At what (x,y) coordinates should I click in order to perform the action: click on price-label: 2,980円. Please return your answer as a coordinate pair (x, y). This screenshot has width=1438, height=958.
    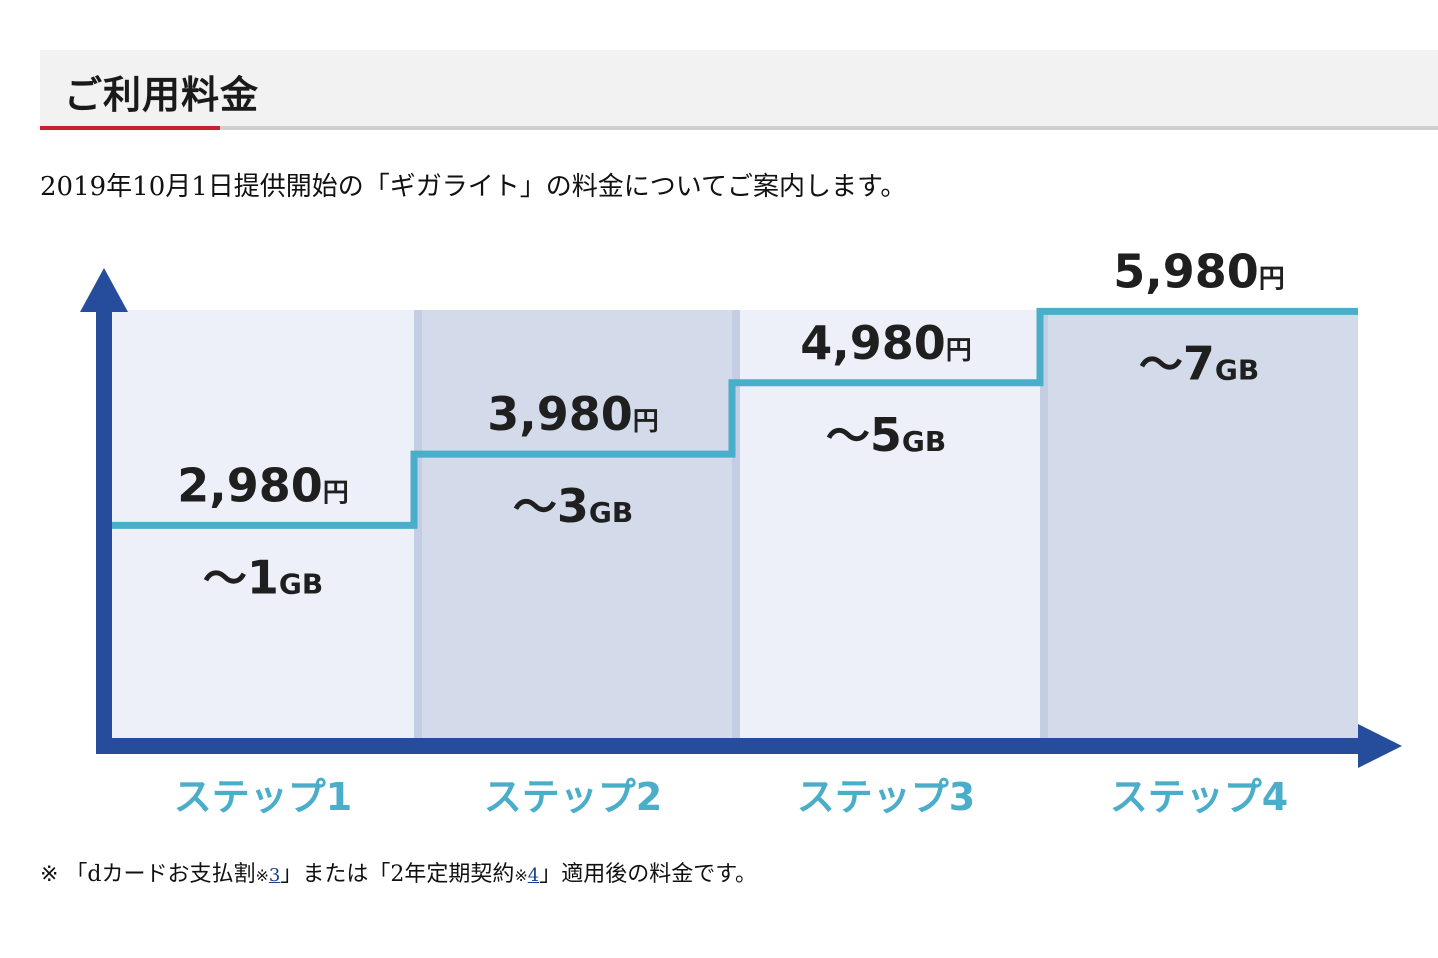
    Looking at the image, I should click on (263, 485).